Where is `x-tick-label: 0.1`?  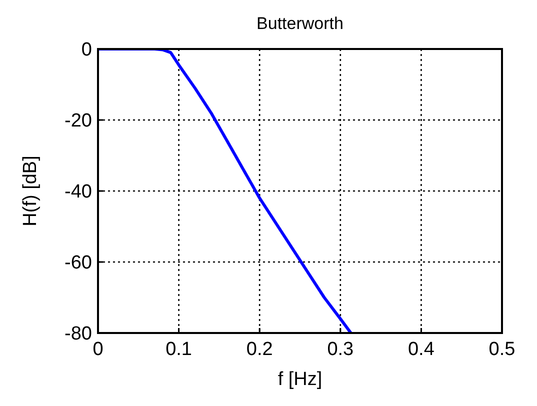 x-tick-label: 0.1 is located at coordinates (179, 349).